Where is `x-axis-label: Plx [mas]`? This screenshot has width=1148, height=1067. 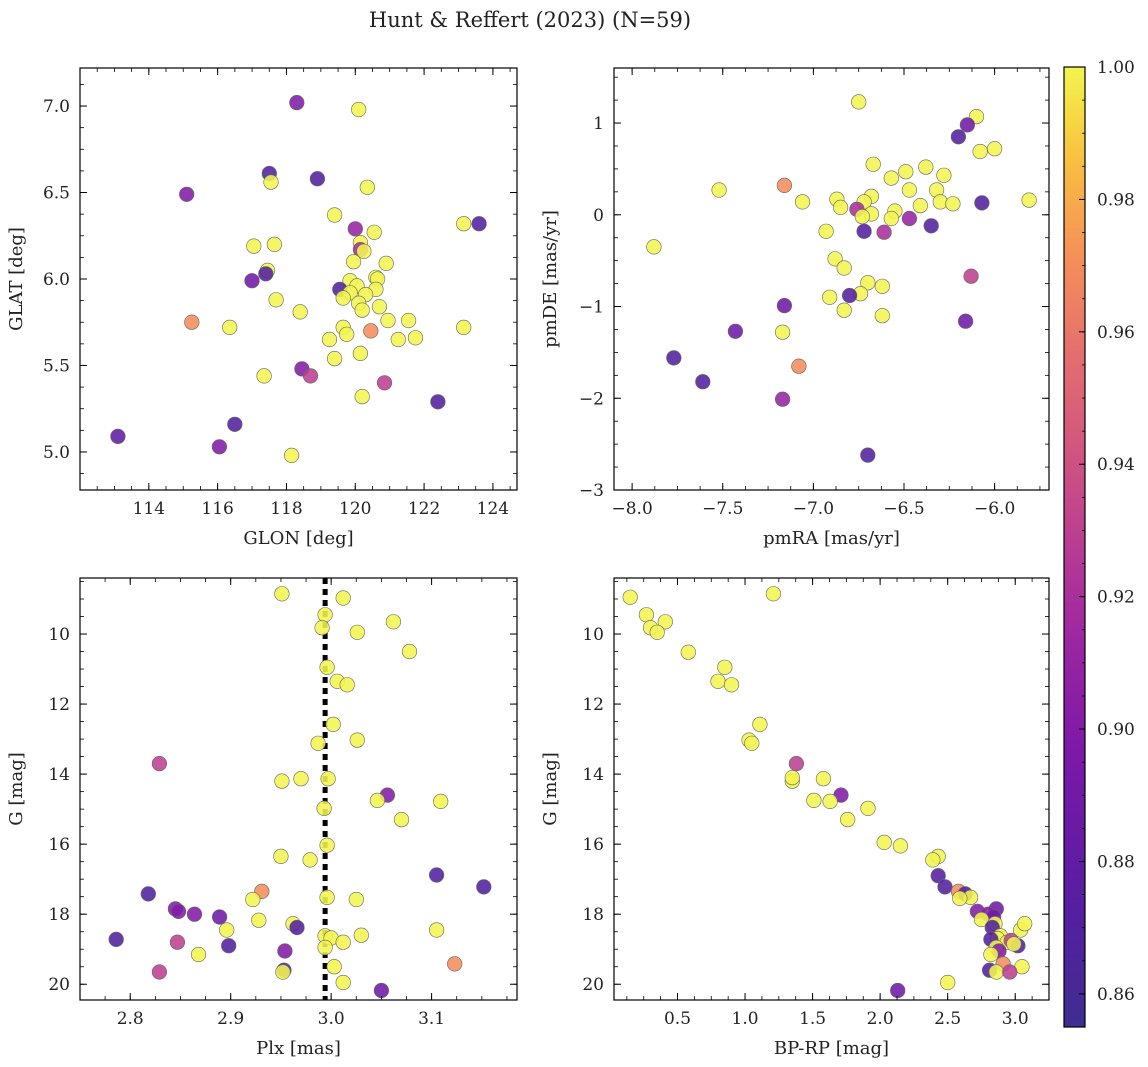 x-axis-label: Plx [mas] is located at coordinates (298, 1048).